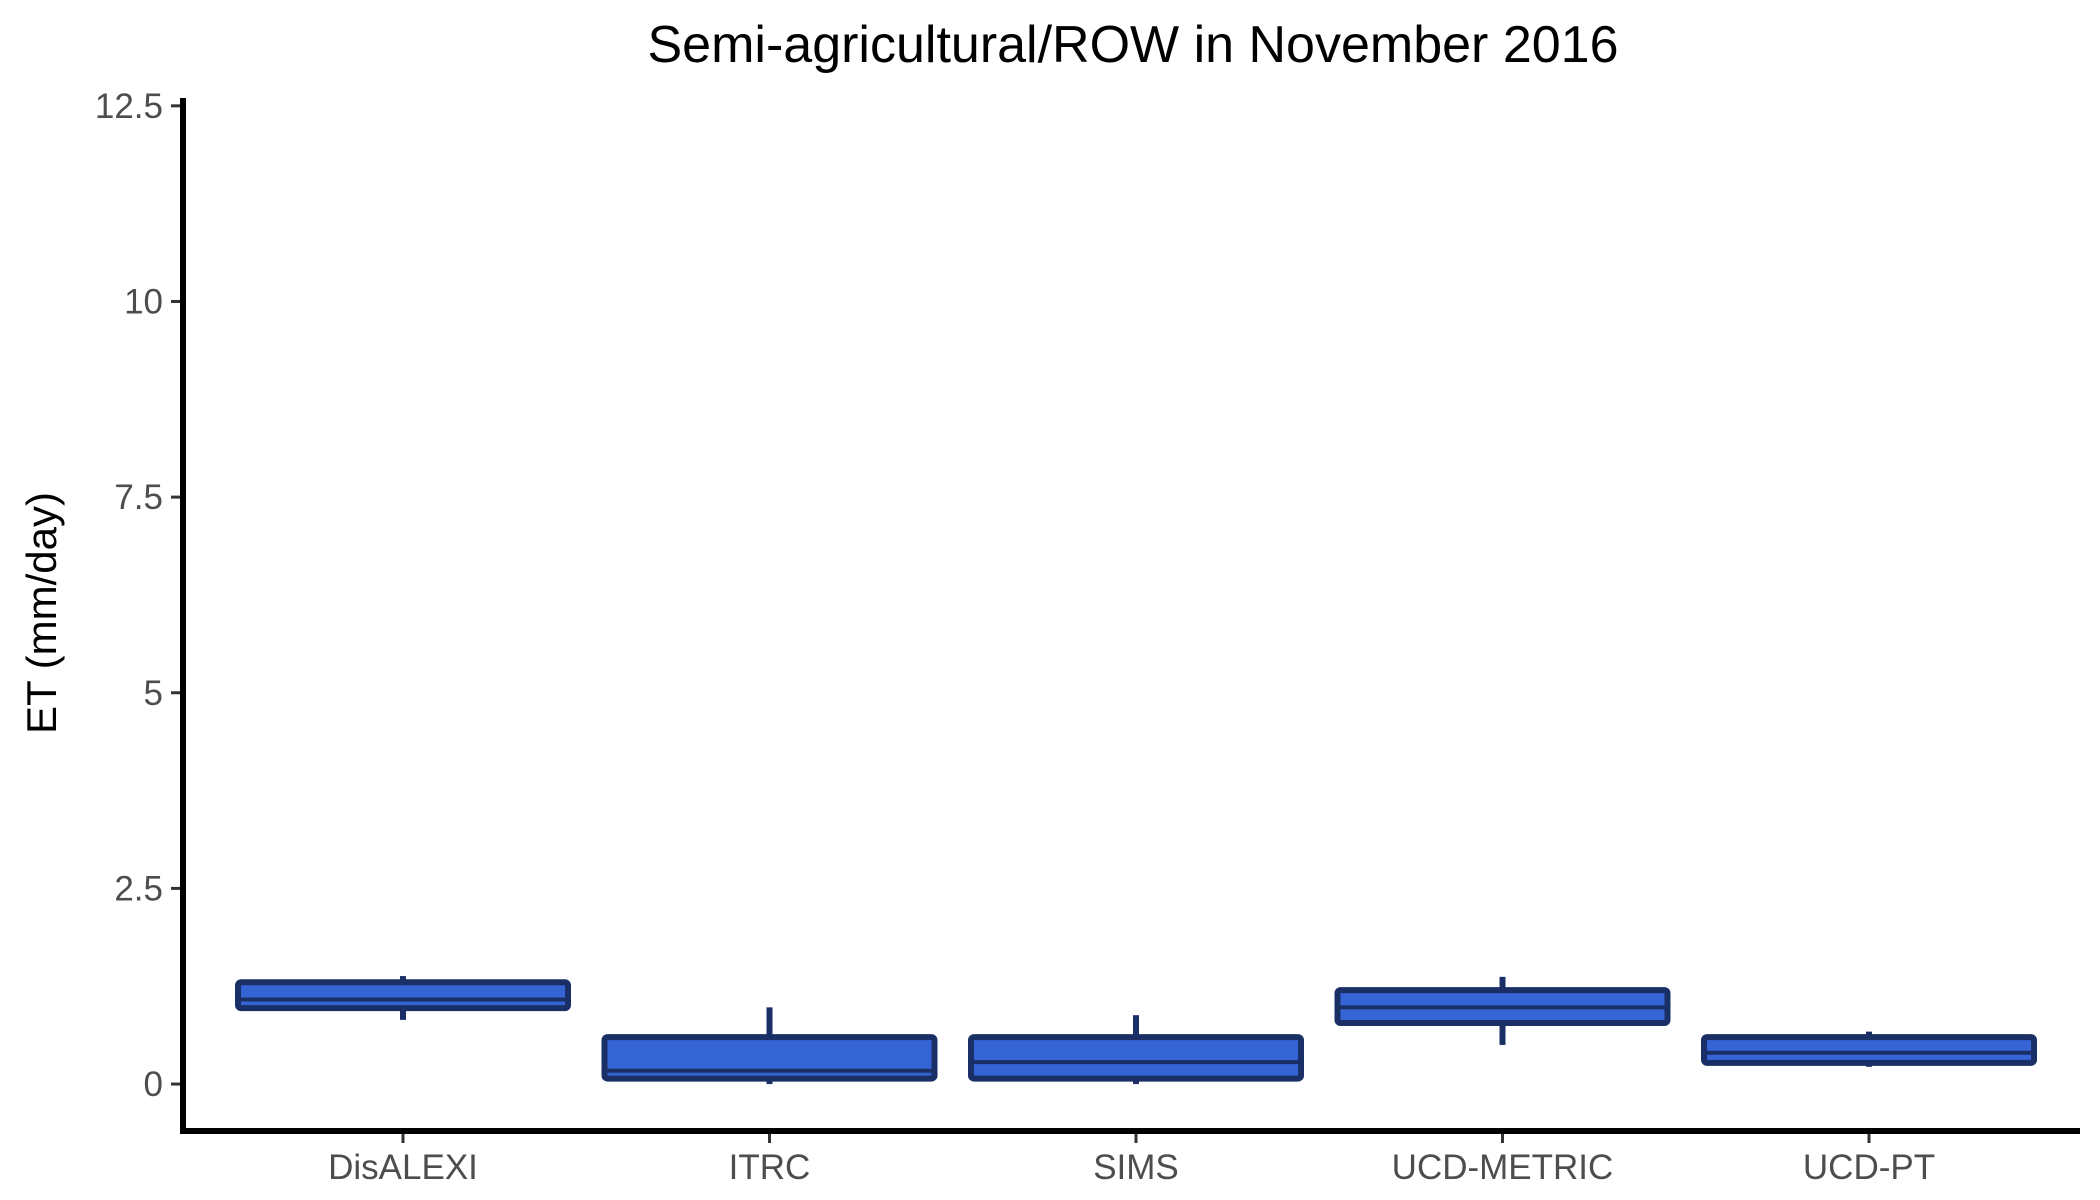 The width and height of the screenshot is (2100, 1200). Describe the element at coordinates (1503, 1167) in the screenshot. I see `x-tick-label: UCD-METRIC` at that location.